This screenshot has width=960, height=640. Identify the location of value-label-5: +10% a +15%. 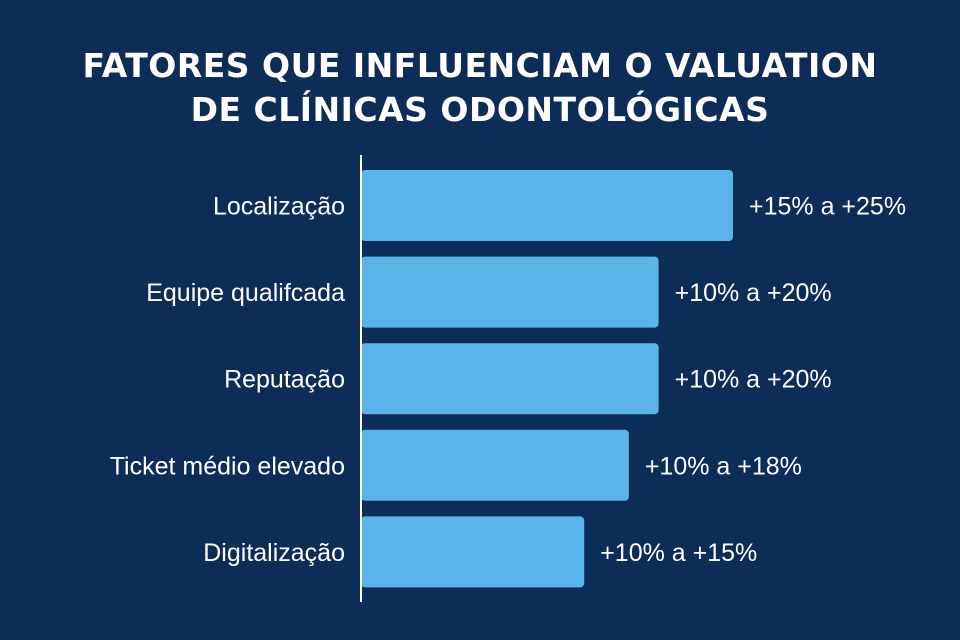
(678, 553).